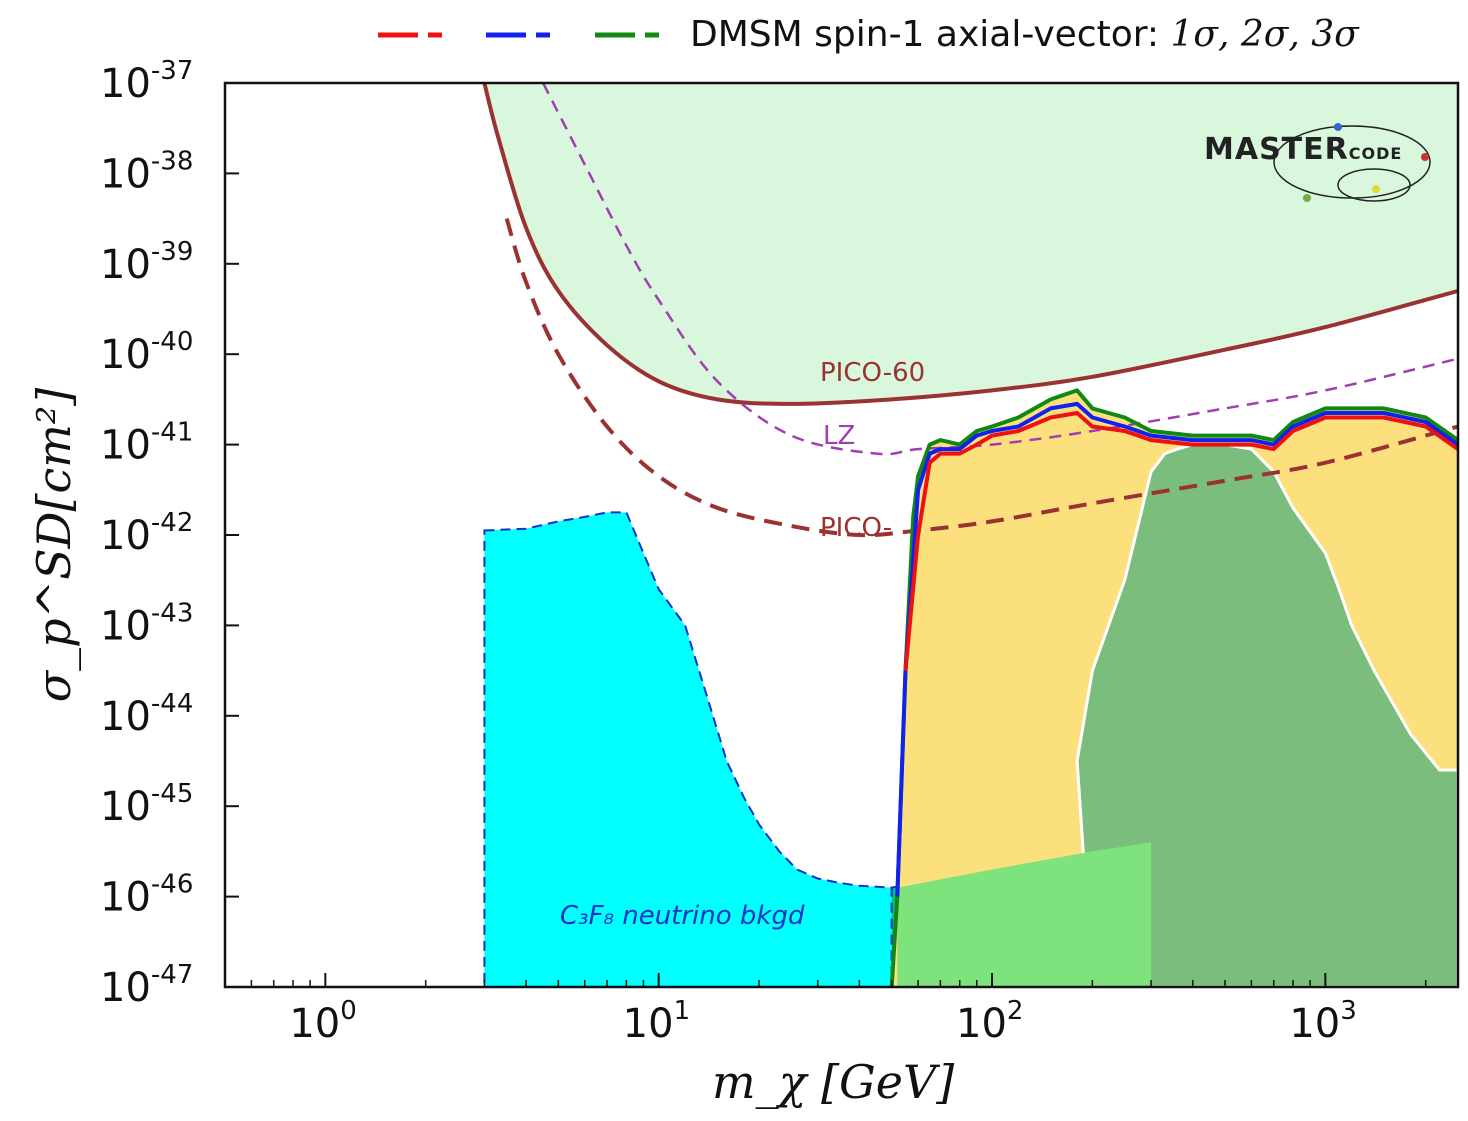 The height and width of the screenshot is (1121, 1468). What do you see at coordinates (146, 81) in the screenshot?
I see `y-tick-label: 10-37` at bounding box center [146, 81].